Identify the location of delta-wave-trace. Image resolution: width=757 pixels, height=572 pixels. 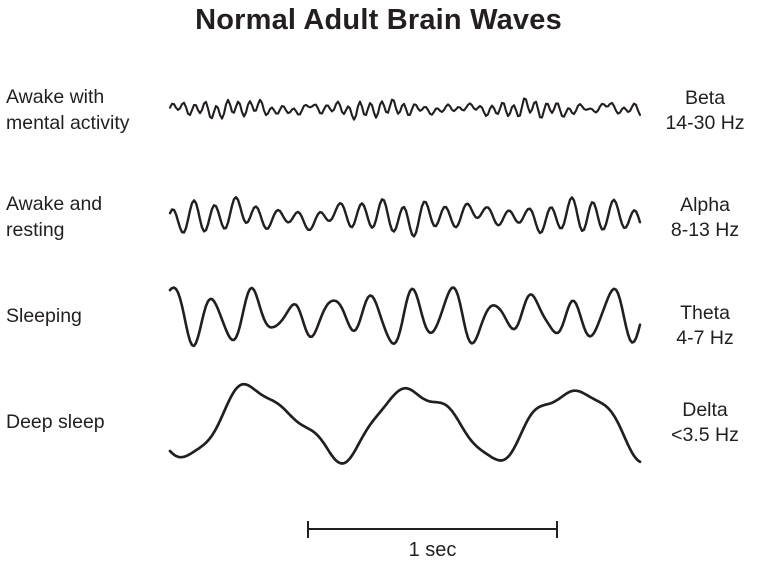
(405, 423).